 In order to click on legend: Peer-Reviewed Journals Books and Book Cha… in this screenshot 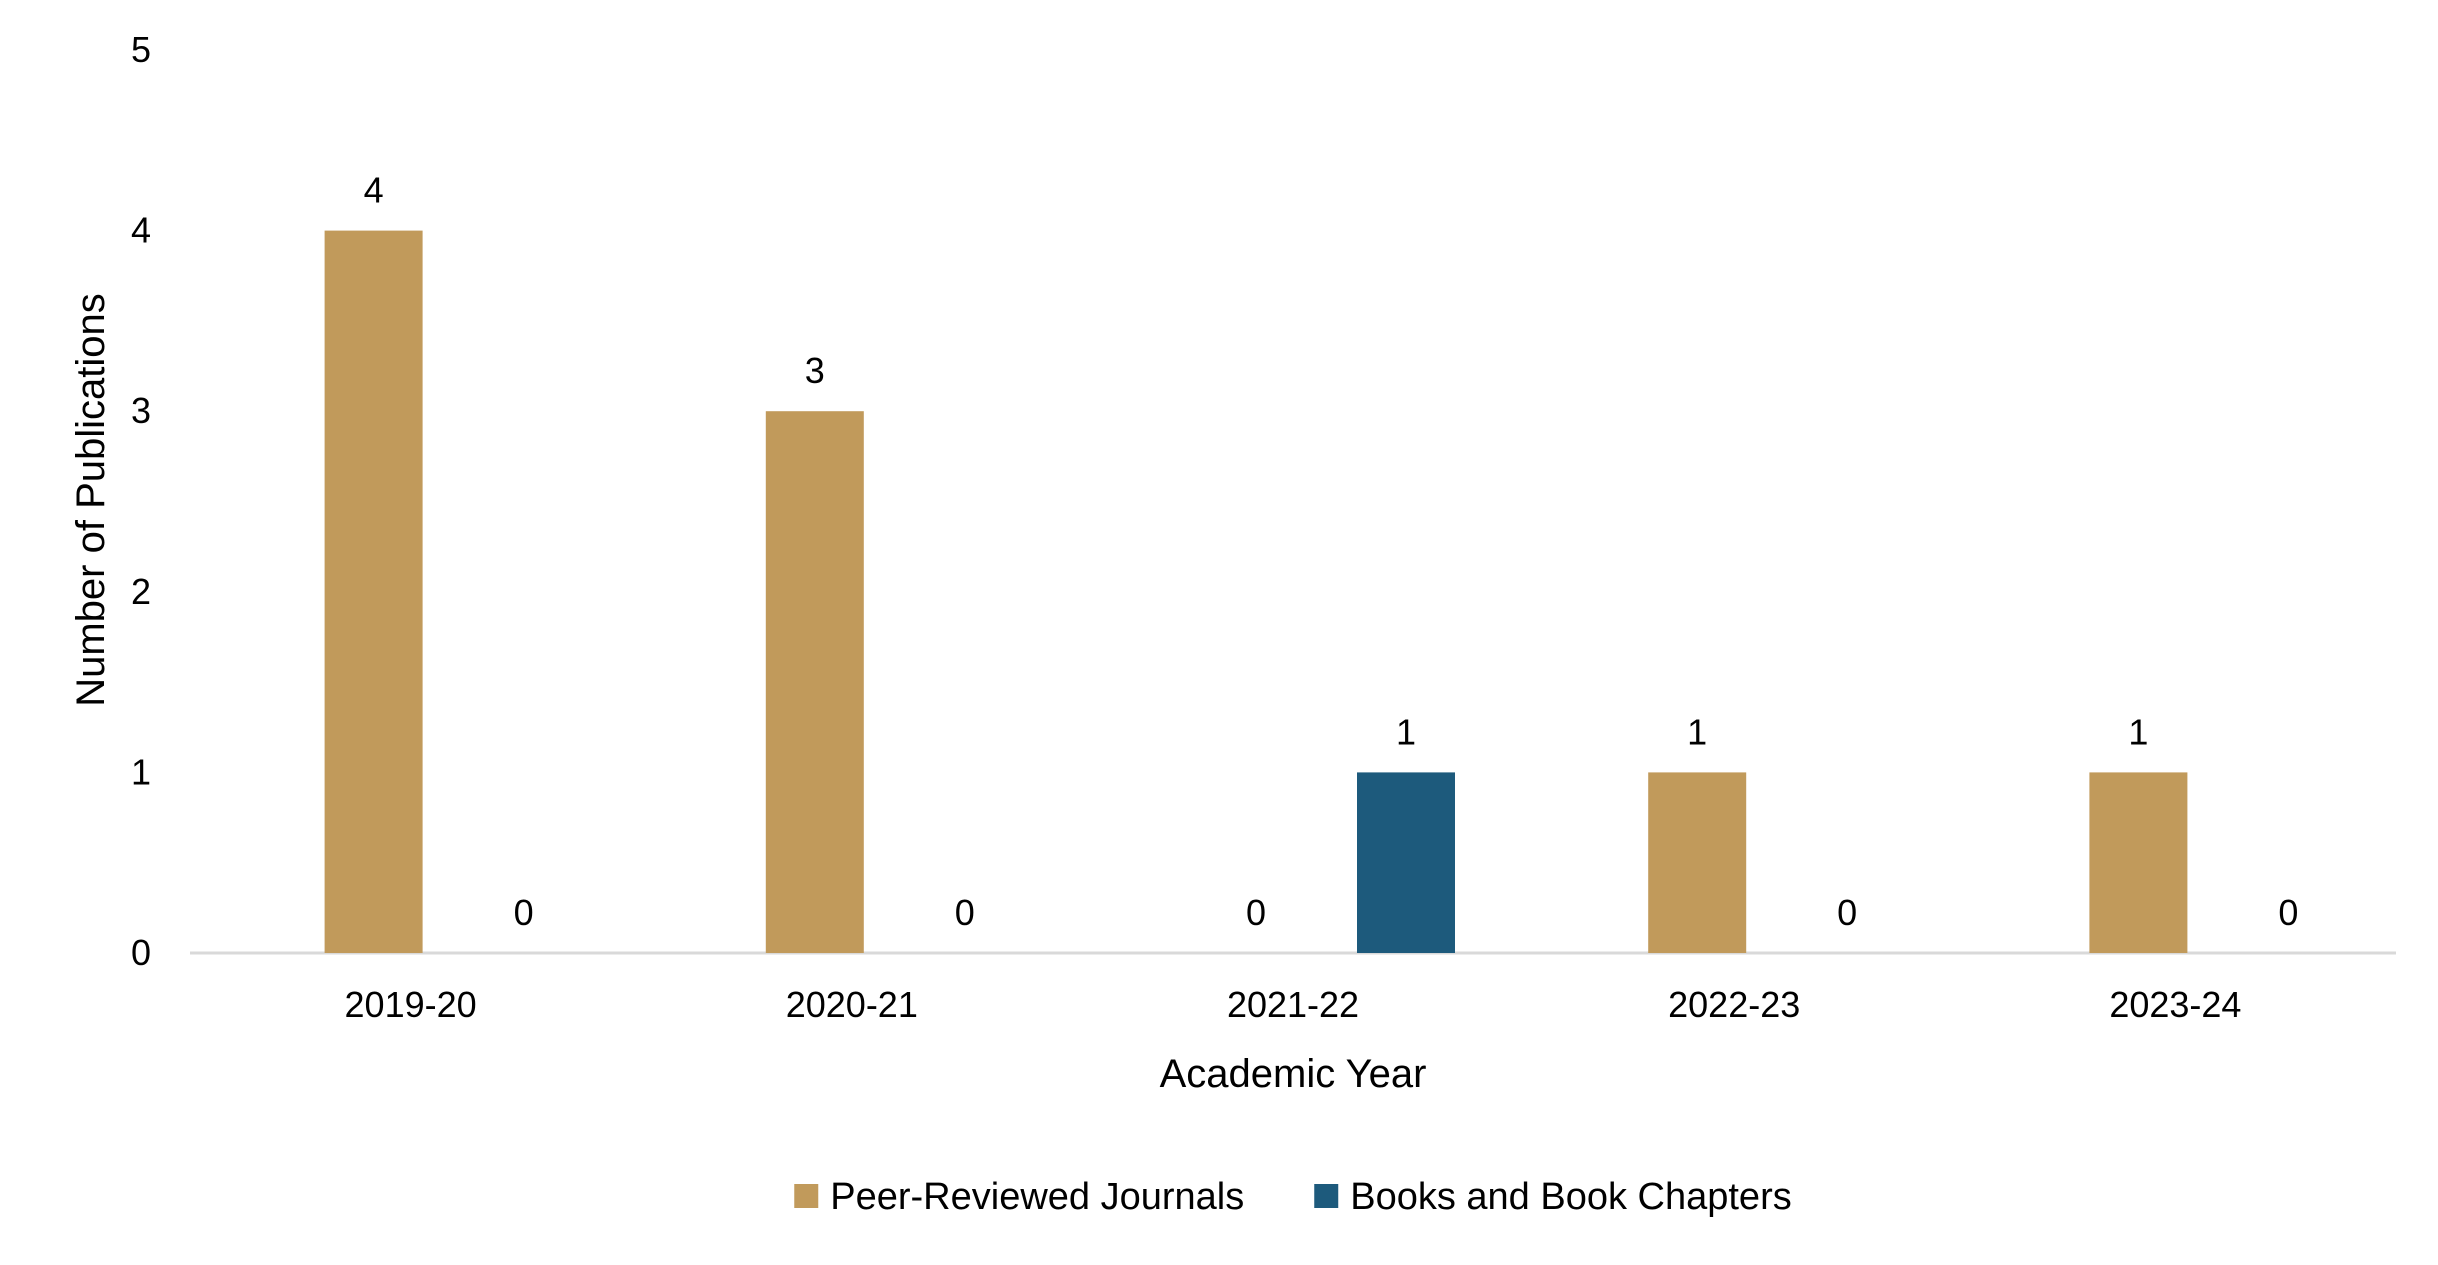, I will do `click(1293, 1197)`.